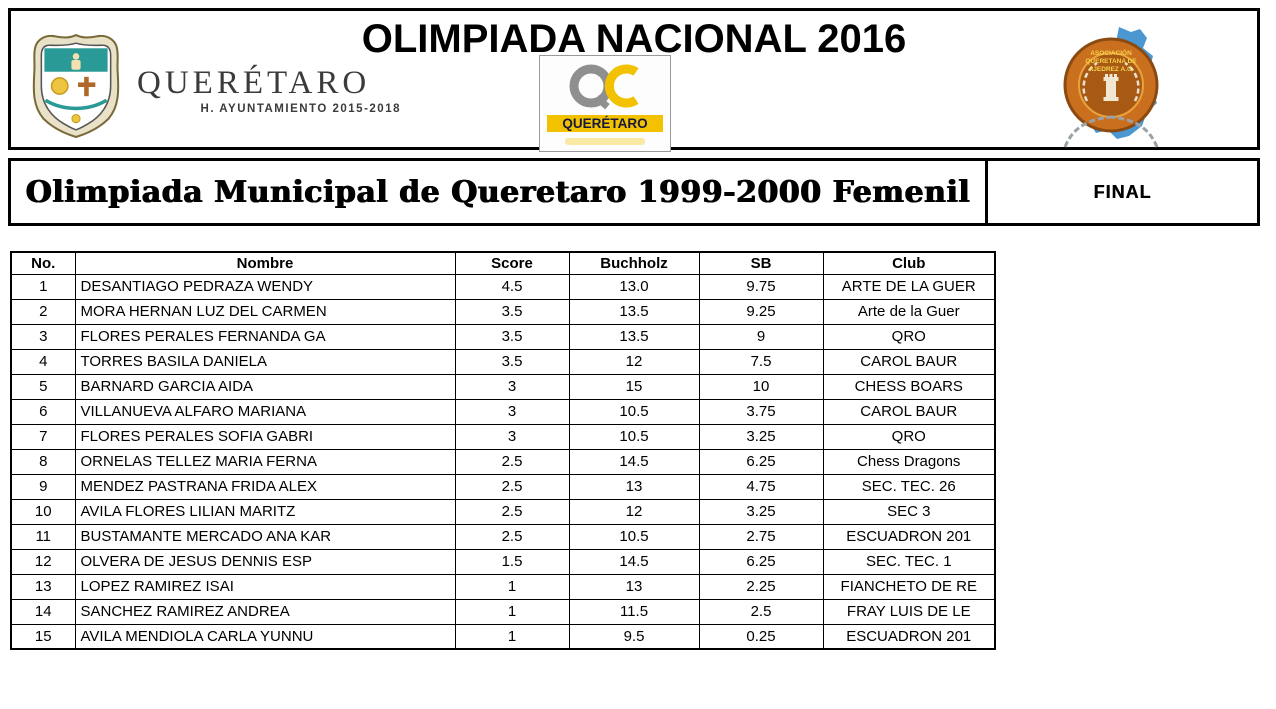  I want to click on cell-nombre: AVILA MENDIOLA CARLA YUNNU, so click(265, 636).